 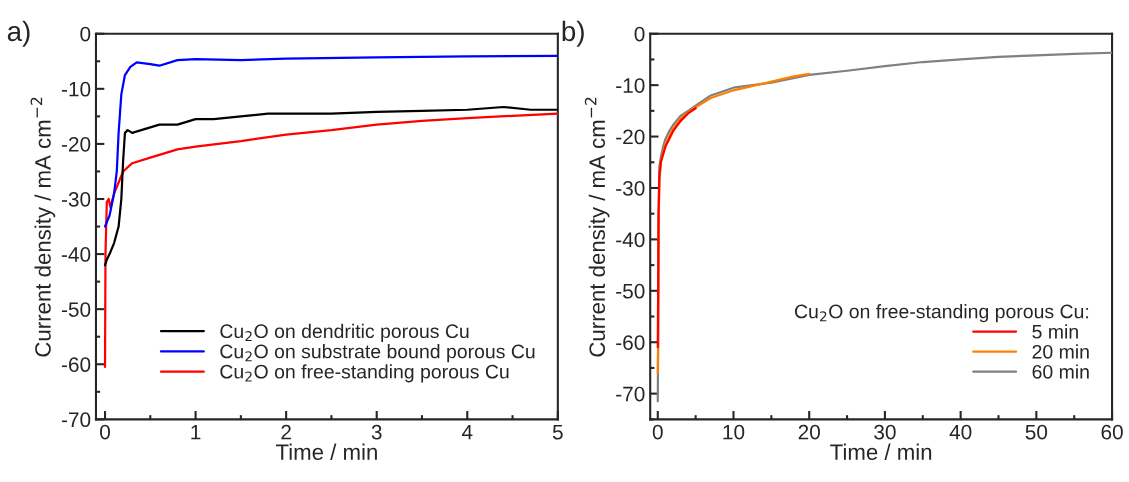 What do you see at coordinates (1112, 432) in the screenshot?
I see `x-tick-label: 60` at bounding box center [1112, 432].